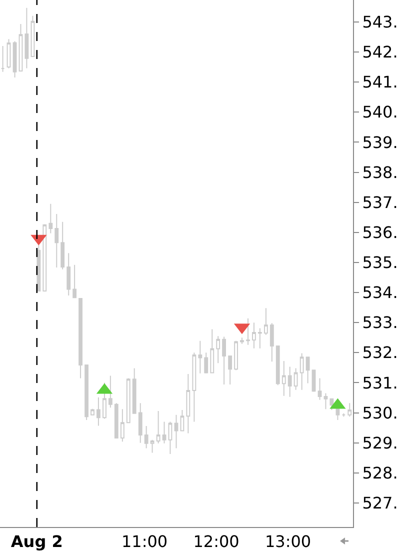  I want to click on y-tick-label: 539., so click(380, 142).